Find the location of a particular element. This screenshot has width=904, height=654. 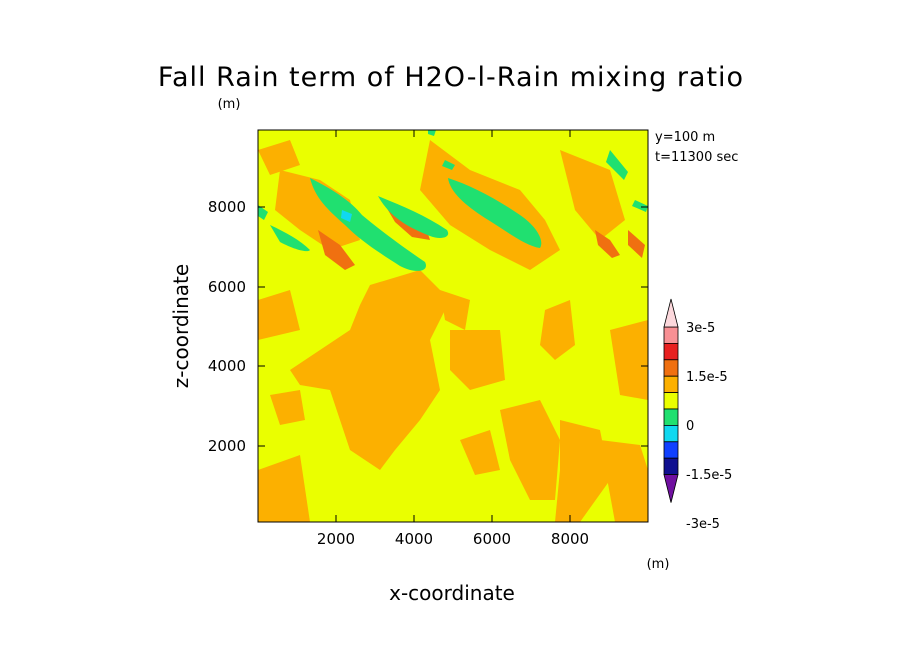

x-axis-label: x-coordinate is located at coordinates (452, 593).